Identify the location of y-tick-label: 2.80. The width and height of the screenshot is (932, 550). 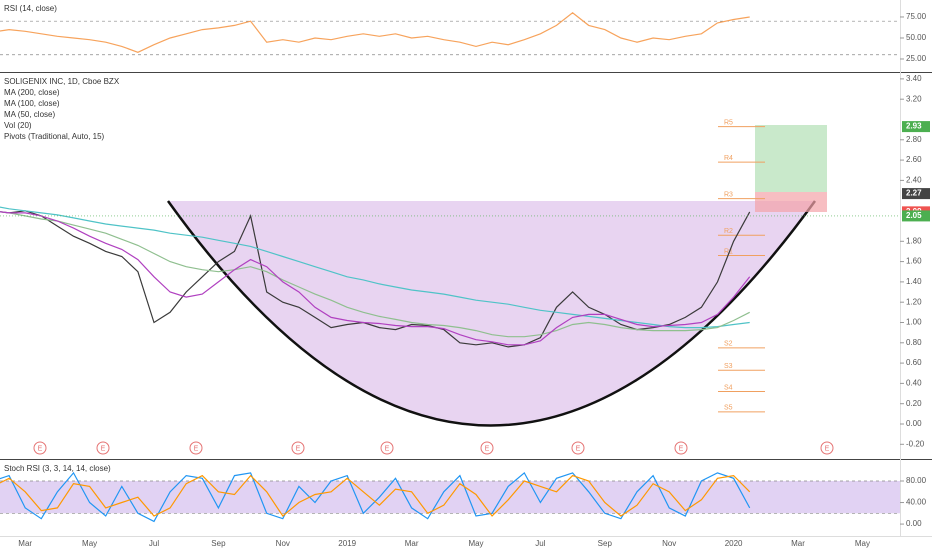
(914, 139).